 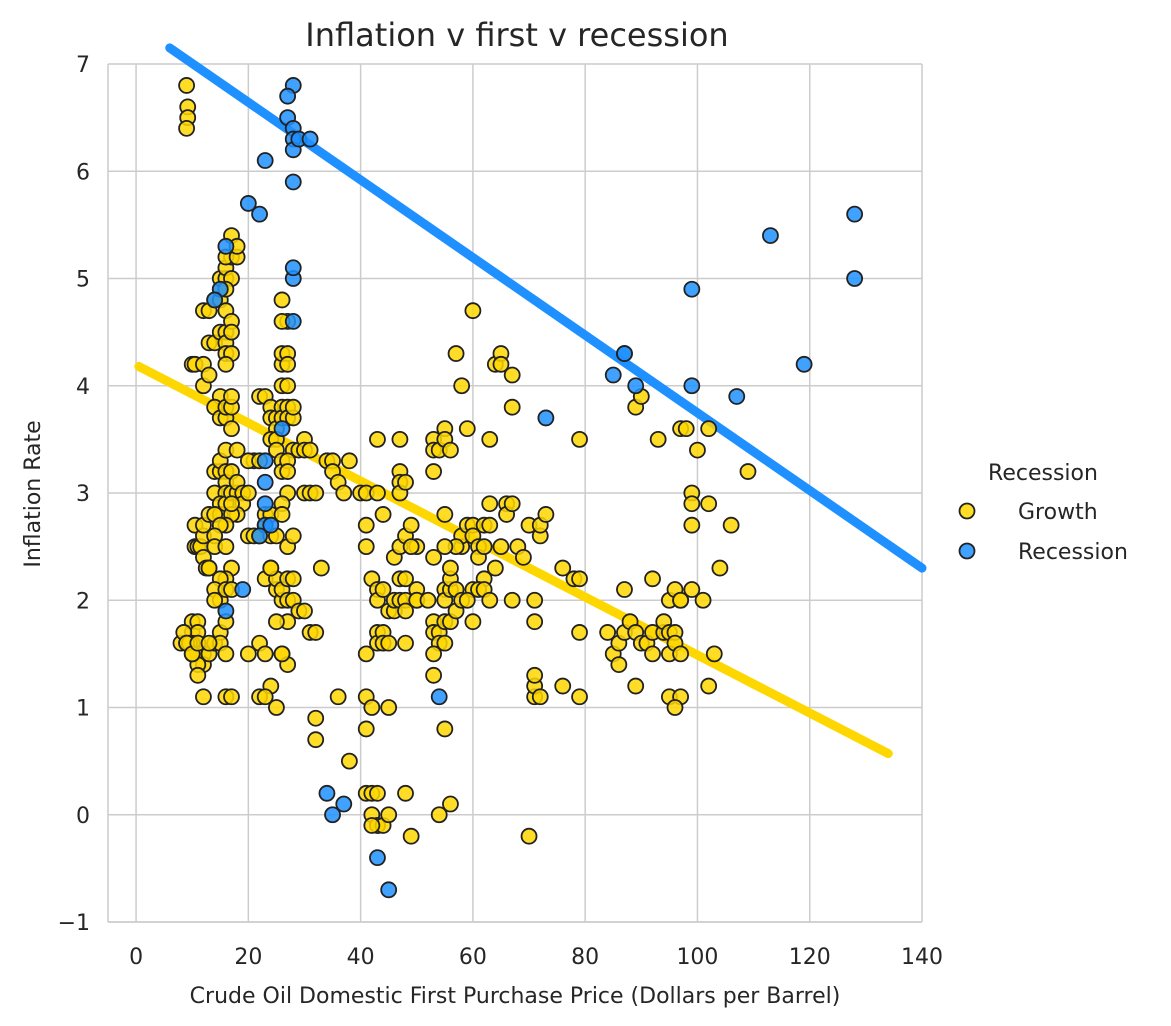 What do you see at coordinates (74, 923) in the screenshot?
I see `y-tick-label: −1` at bounding box center [74, 923].